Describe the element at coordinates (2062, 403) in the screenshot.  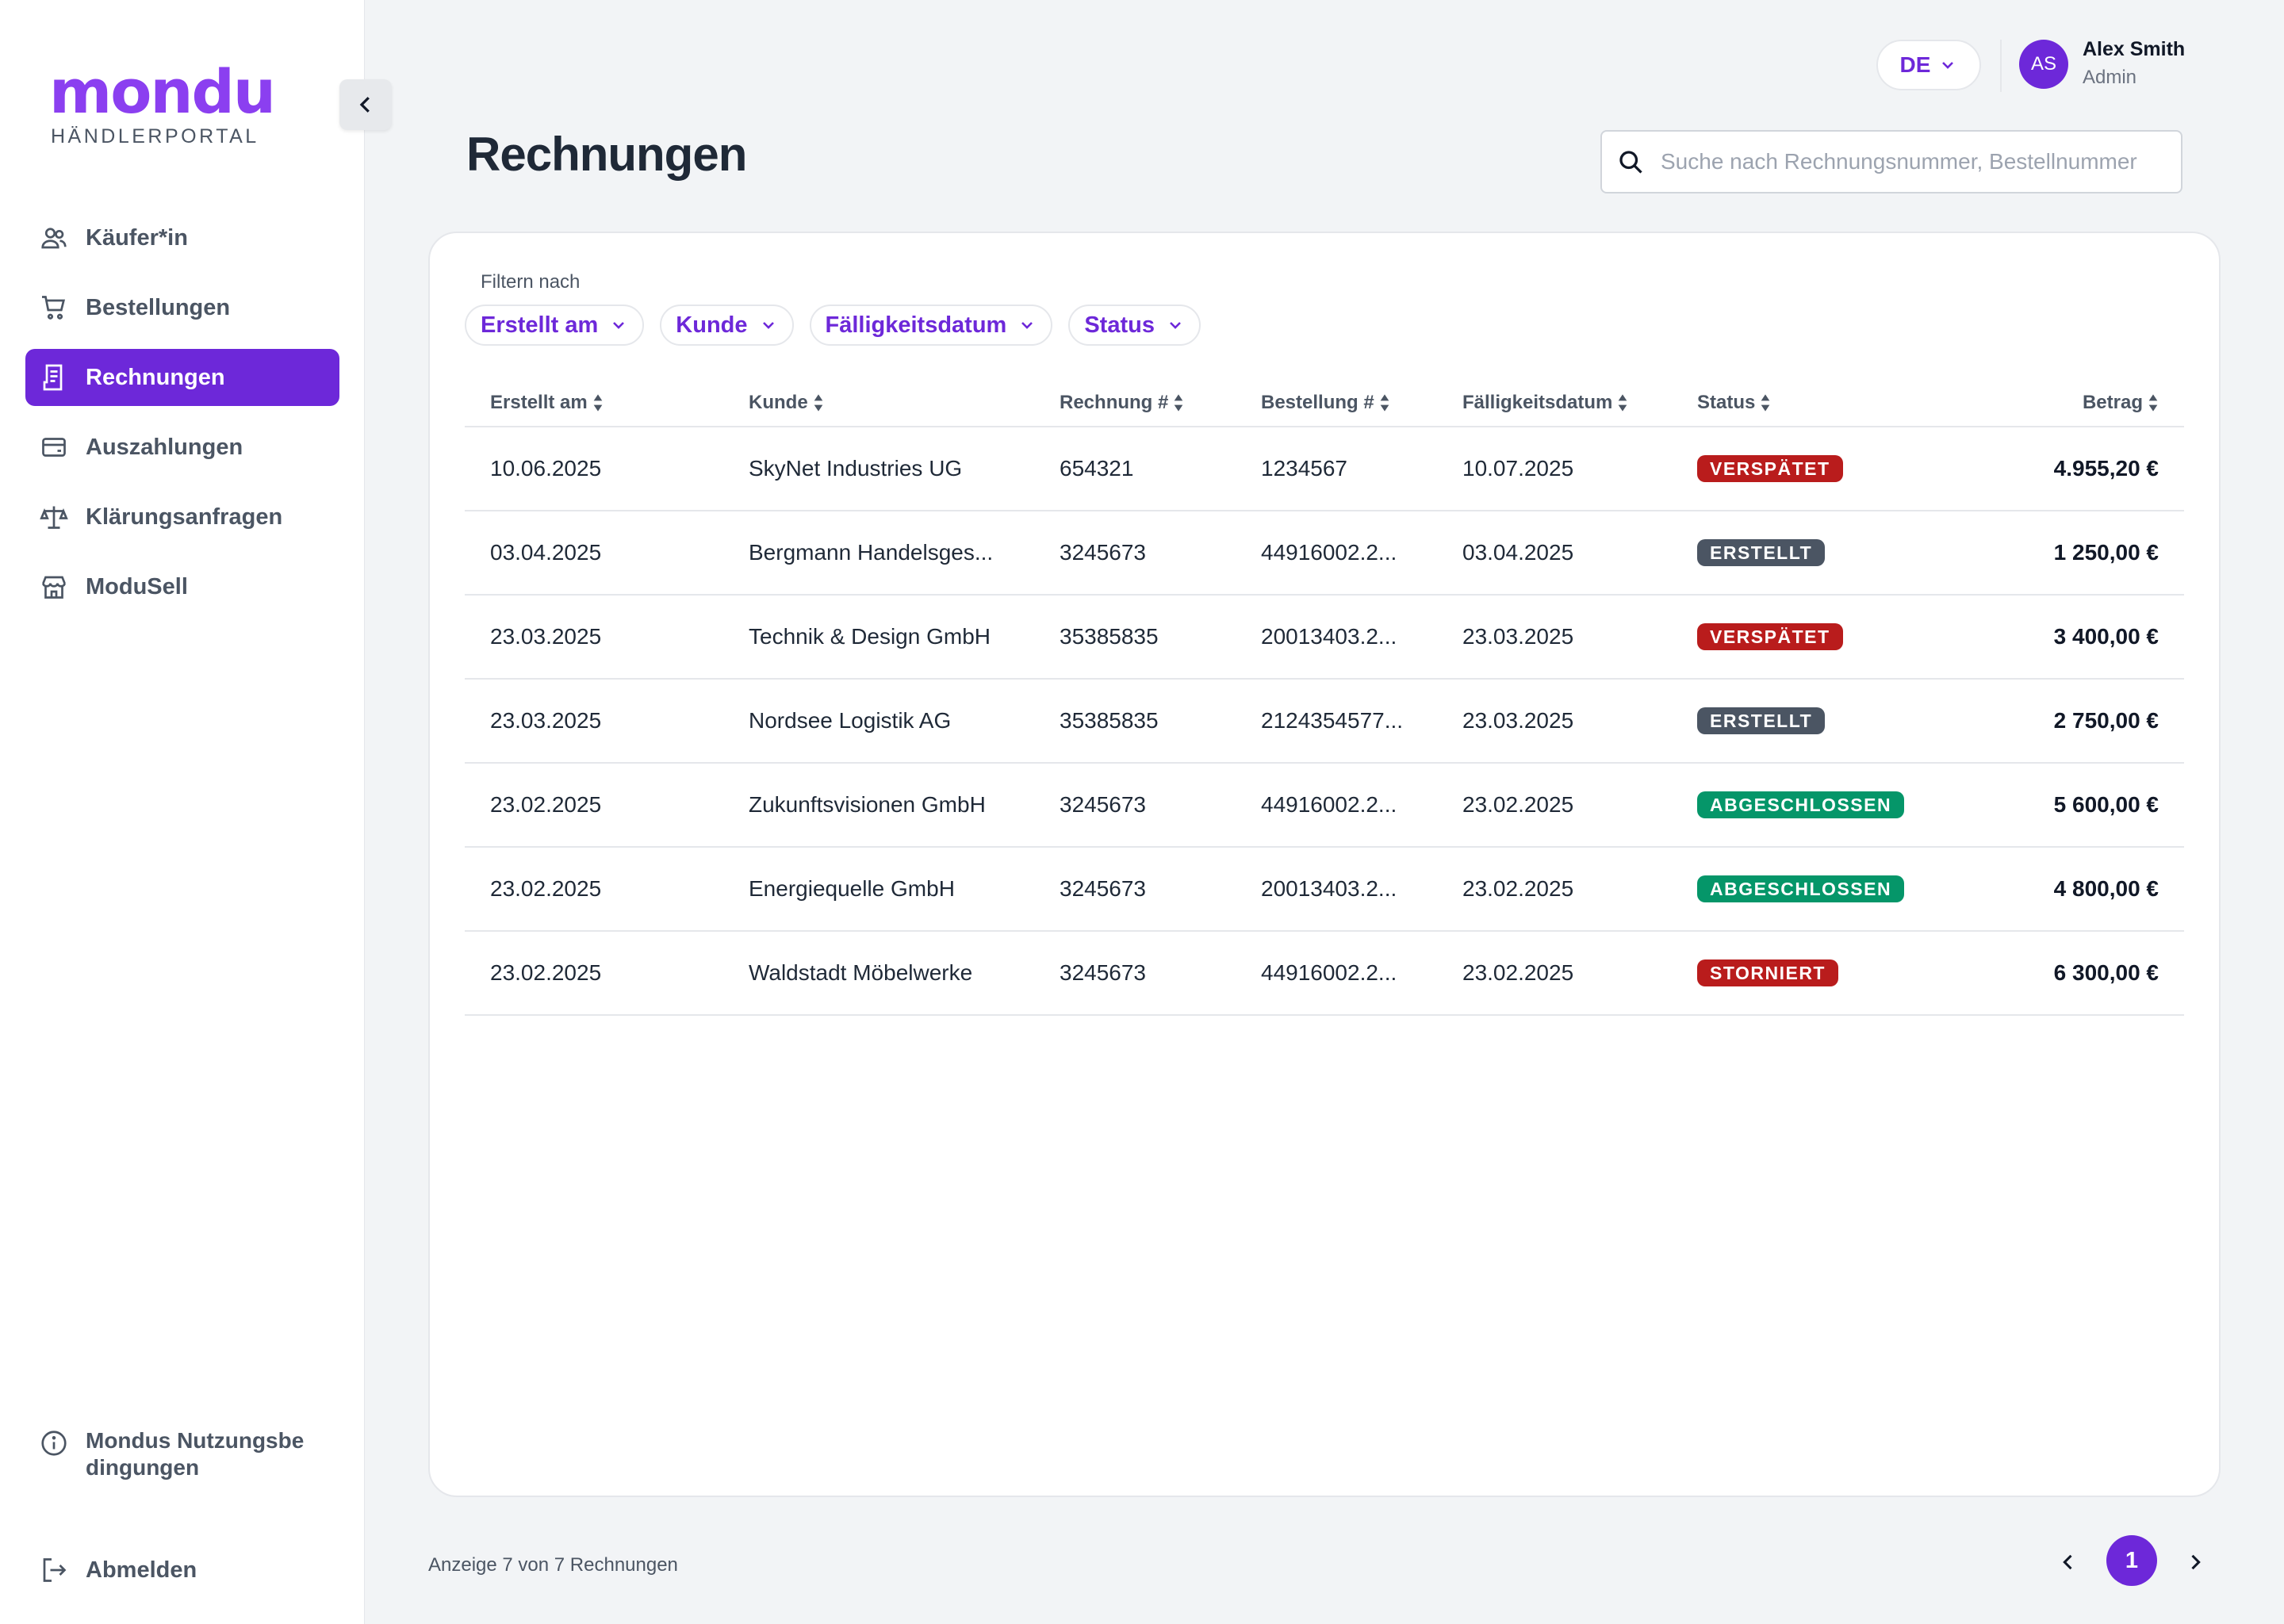
I see `column-header-amount: Betrag` at that location.